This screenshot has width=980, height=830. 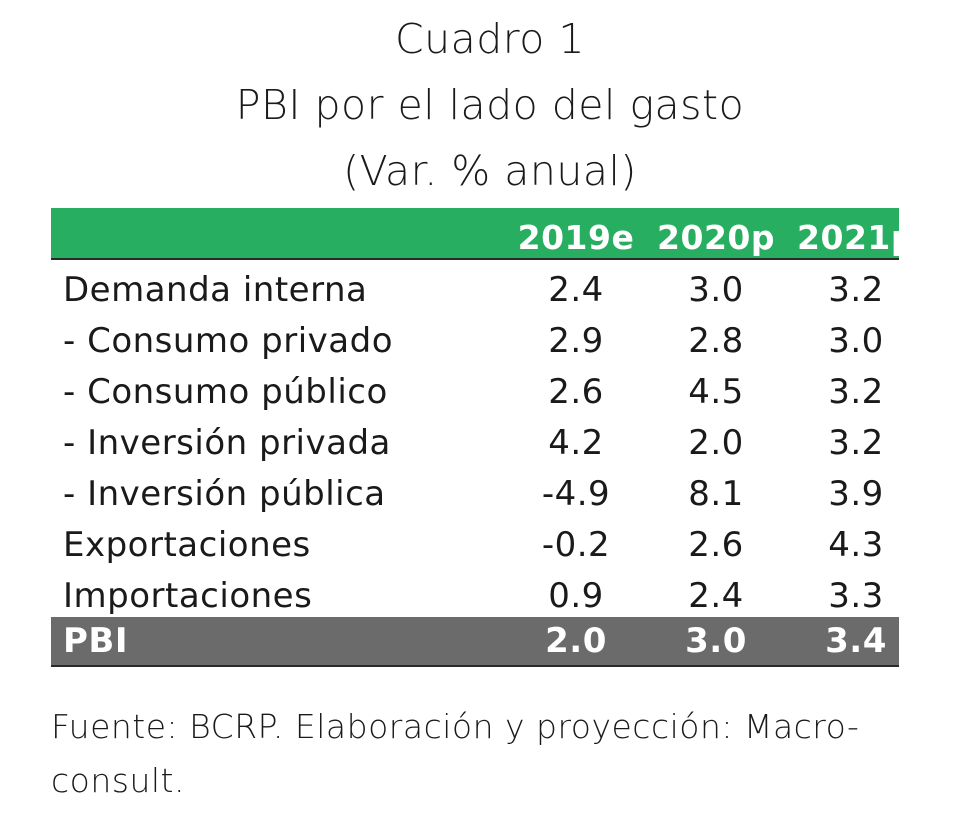 What do you see at coordinates (475, 336) in the screenshot?
I see `table-row-consumo-privado: - Consumo privado 2.9 2.8 3.0` at bounding box center [475, 336].